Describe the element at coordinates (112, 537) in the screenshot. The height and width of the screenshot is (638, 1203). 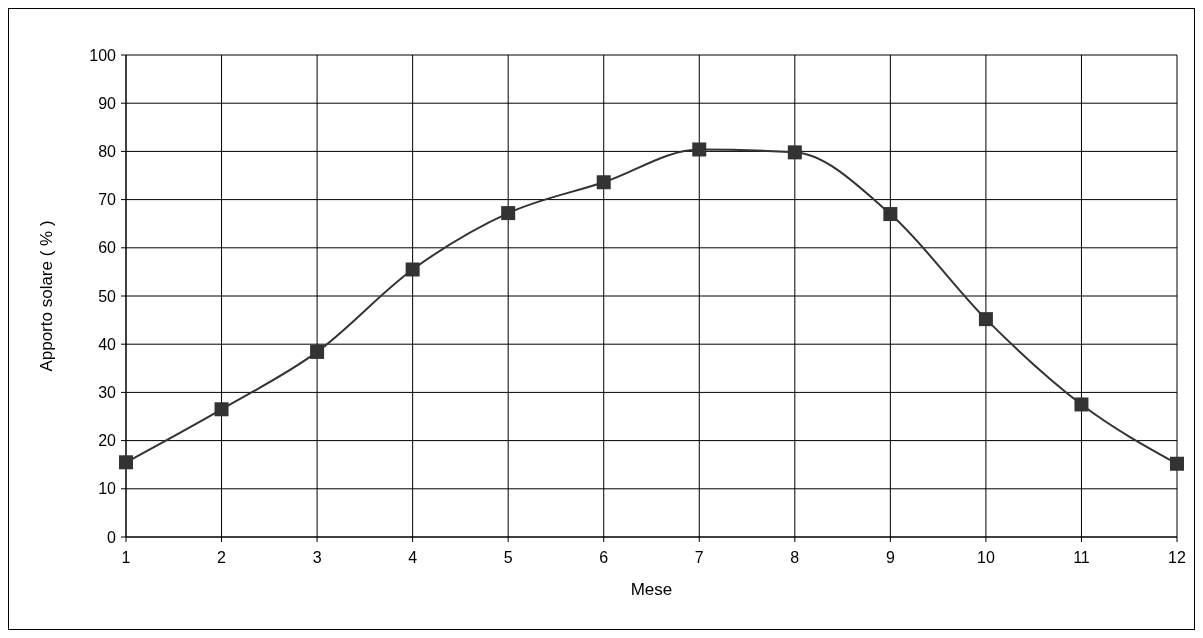
I see `y-tick-label: 0` at that location.